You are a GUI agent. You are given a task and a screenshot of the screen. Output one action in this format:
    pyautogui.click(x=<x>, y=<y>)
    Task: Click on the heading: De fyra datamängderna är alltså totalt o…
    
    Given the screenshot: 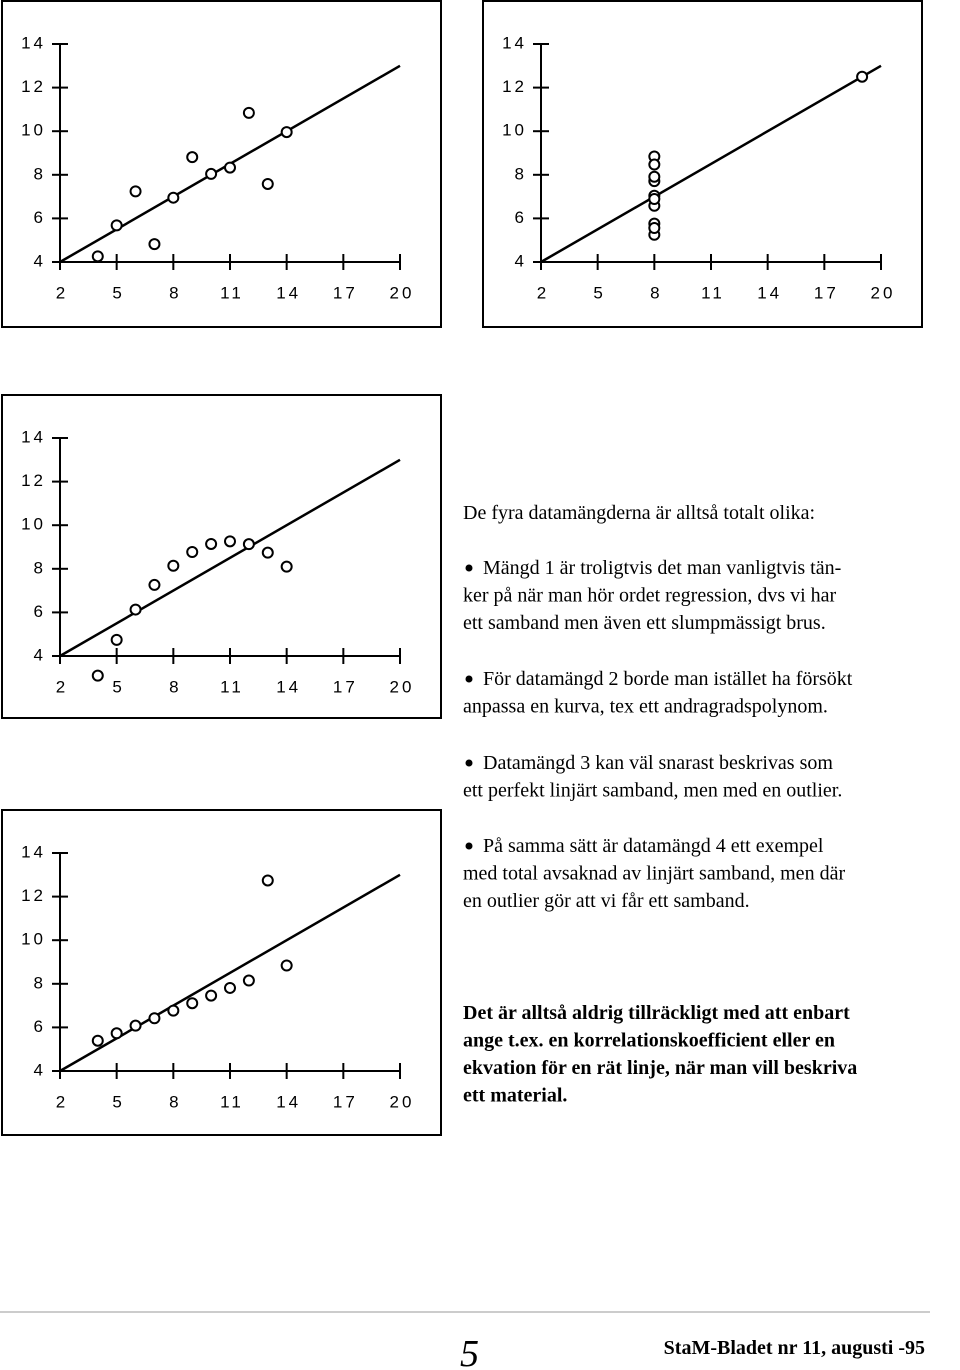 What is the action you would take?
    pyautogui.click(x=639, y=513)
    